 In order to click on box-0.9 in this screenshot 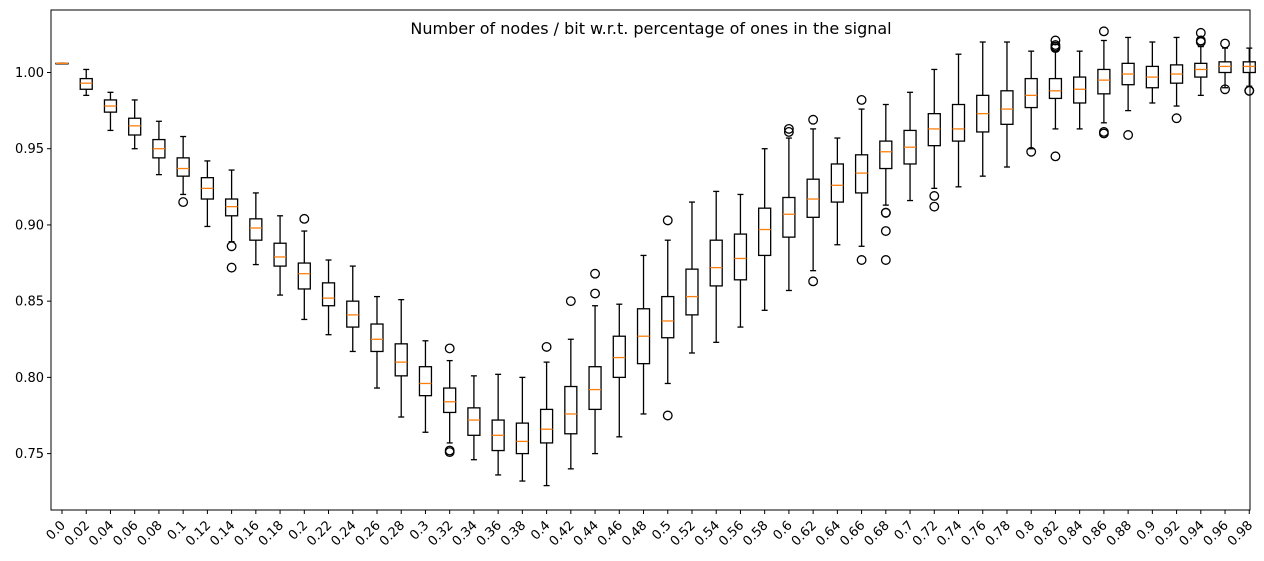, I will do `click(1152, 72)`.